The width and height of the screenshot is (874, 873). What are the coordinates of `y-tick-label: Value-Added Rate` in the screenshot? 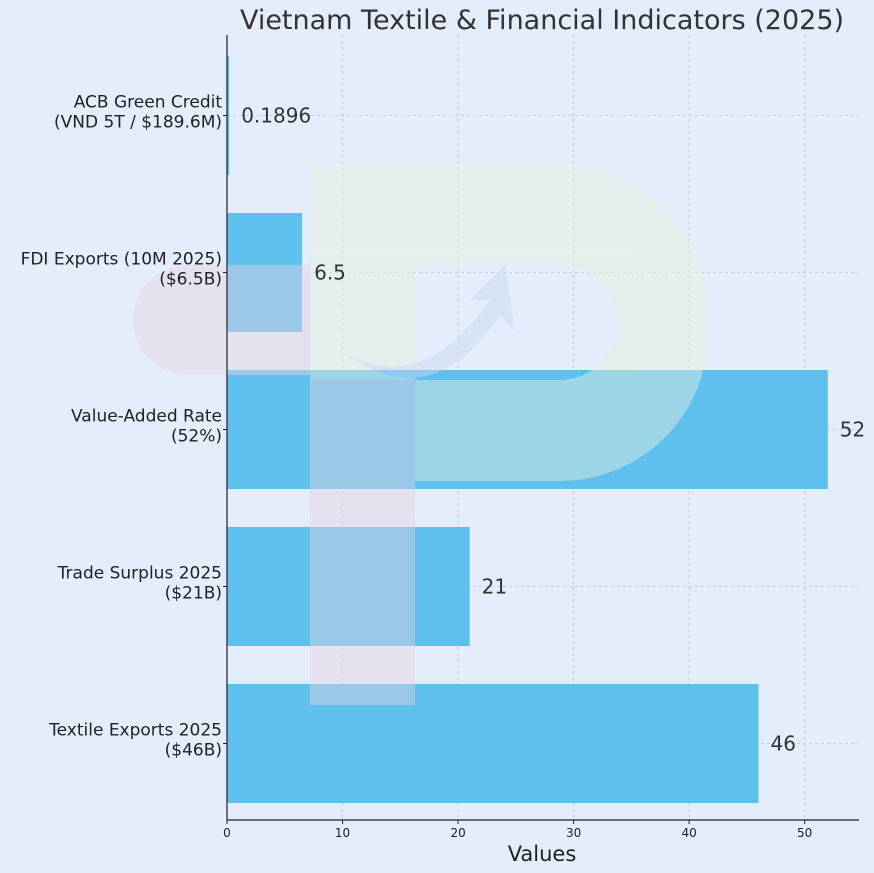 It's located at (146, 417).